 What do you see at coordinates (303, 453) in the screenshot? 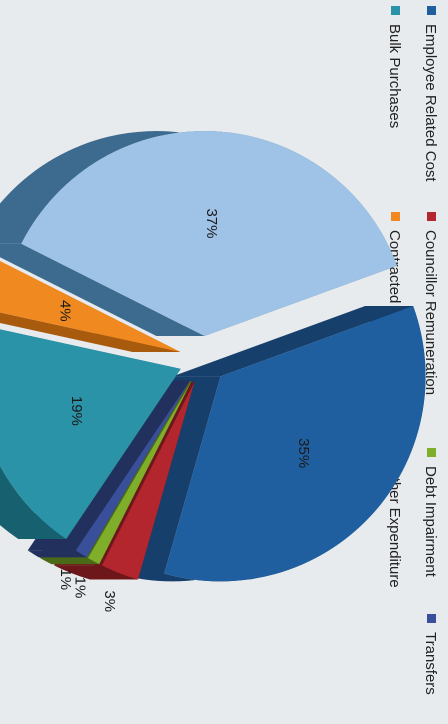
I see `slice-label-employee-related-cost: 35%` at bounding box center [303, 453].